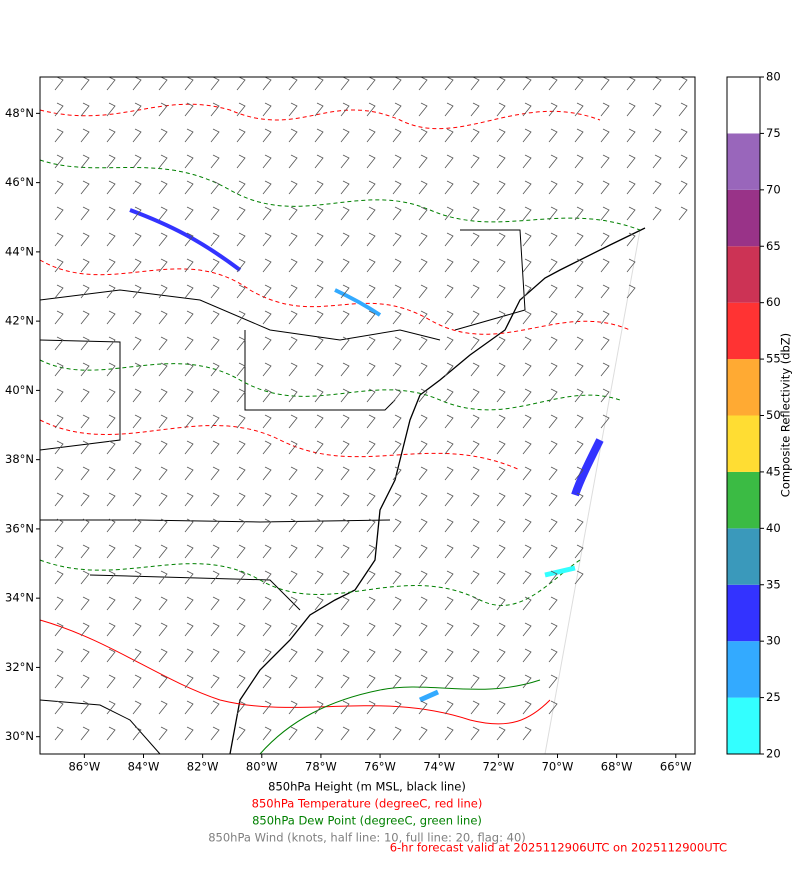 This screenshot has height=879, width=800. Describe the element at coordinates (773, 697) in the screenshot. I see `colorbar-tick-label: 25` at that location.